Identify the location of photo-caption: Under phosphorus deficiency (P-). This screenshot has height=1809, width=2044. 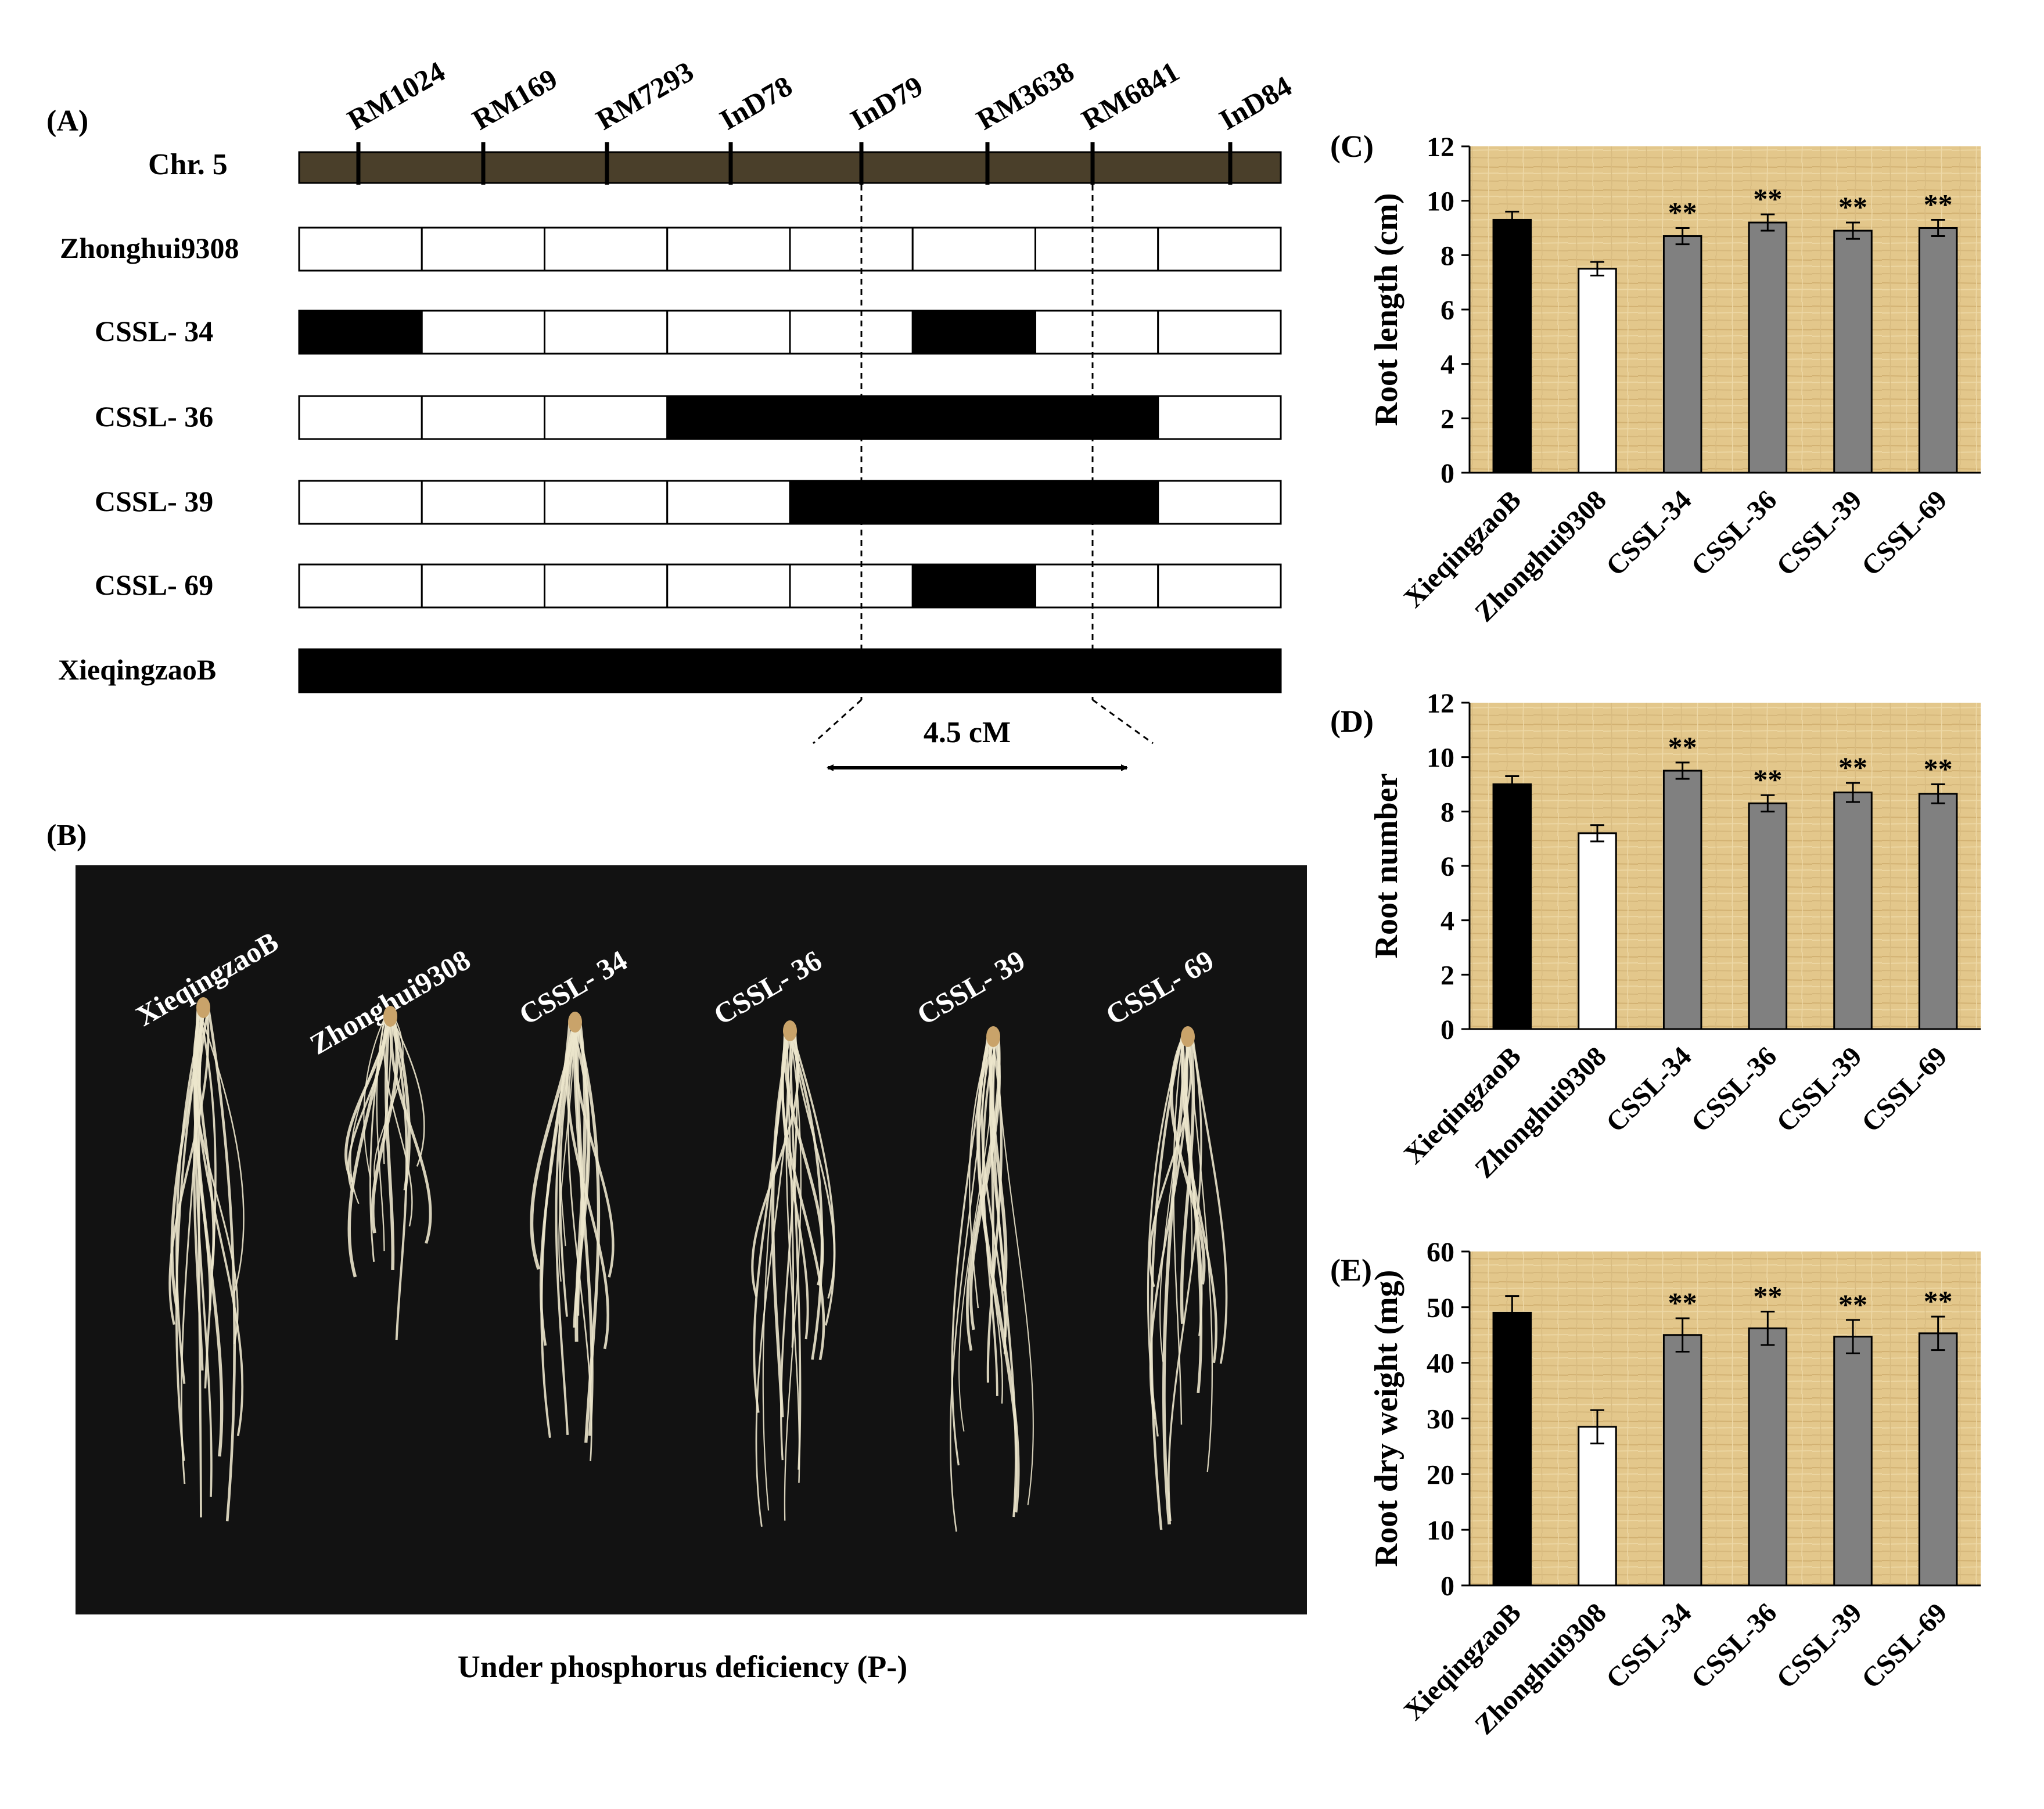
(683, 1667).